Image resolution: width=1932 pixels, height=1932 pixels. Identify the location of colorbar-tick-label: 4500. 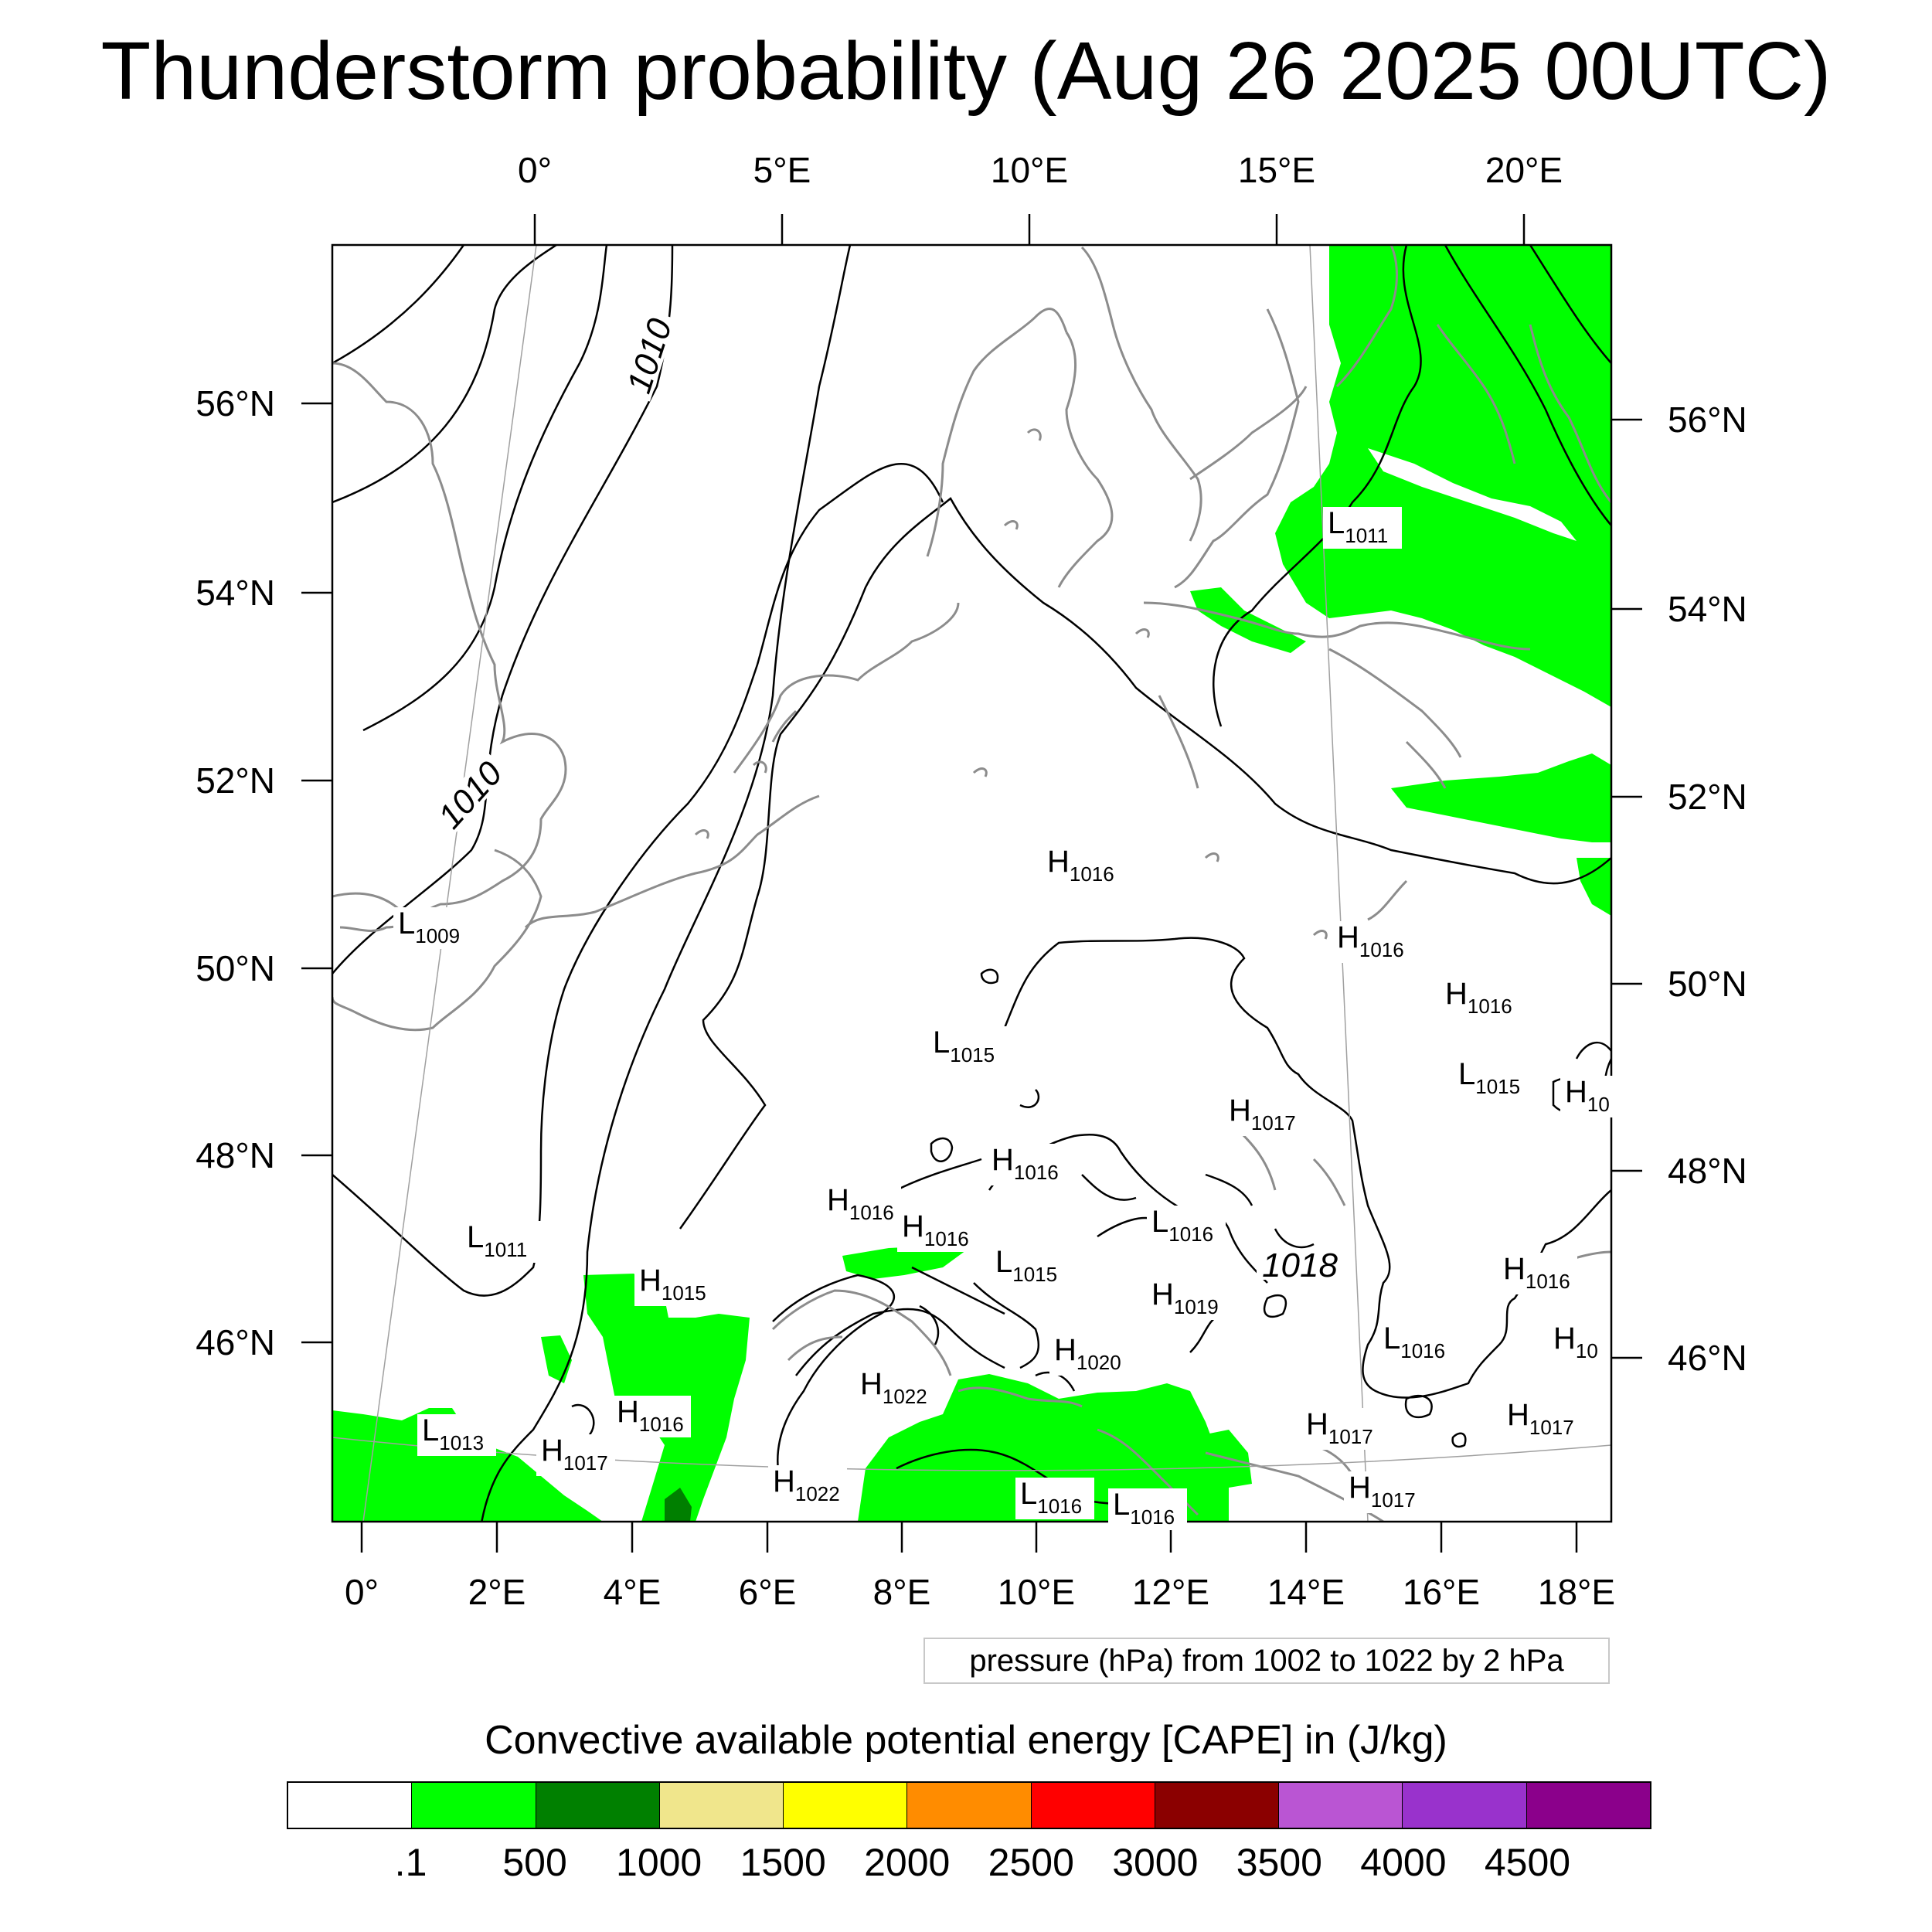
(1527, 1863).